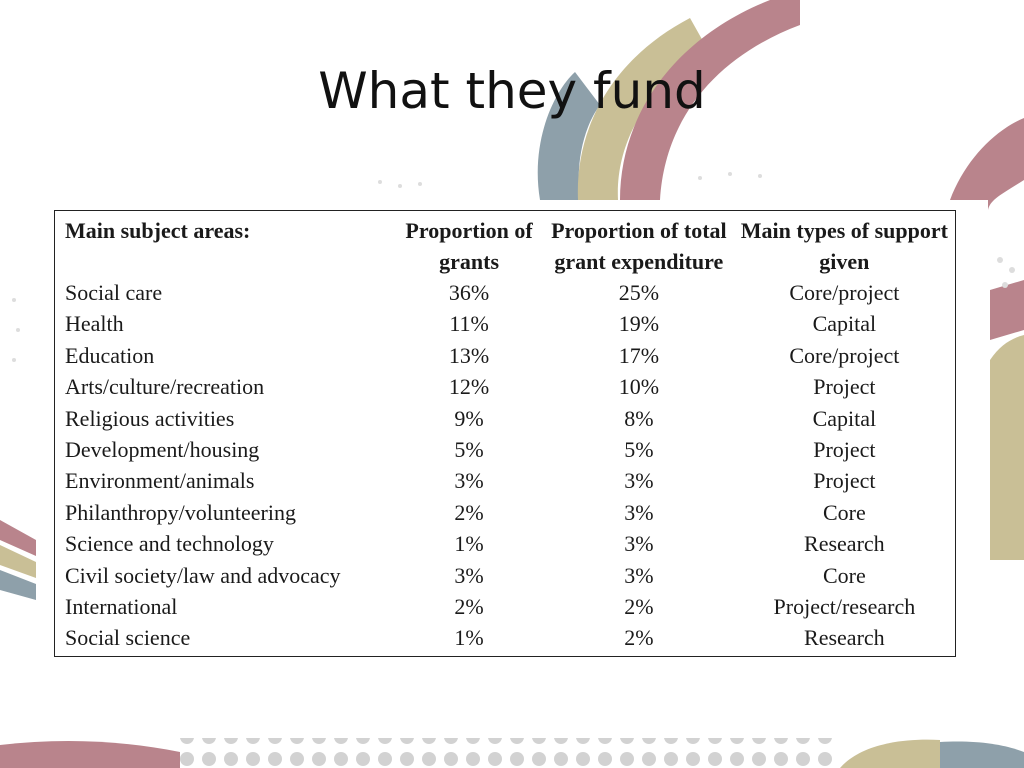 This screenshot has width=1024, height=768. I want to click on subject-area-cell: Environment/animals, so click(160, 481).